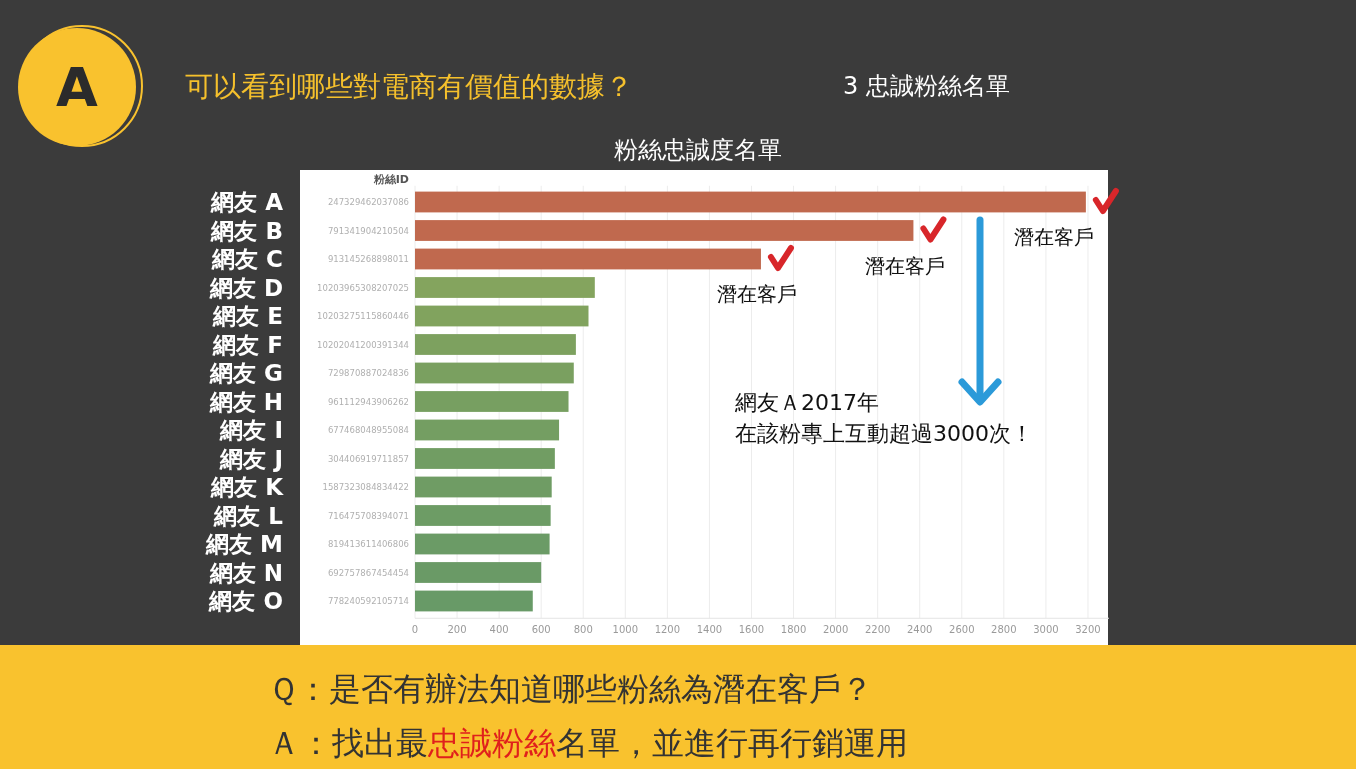  What do you see at coordinates (246, 230) in the screenshot?
I see `y-tick-label: 網友 B` at bounding box center [246, 230].